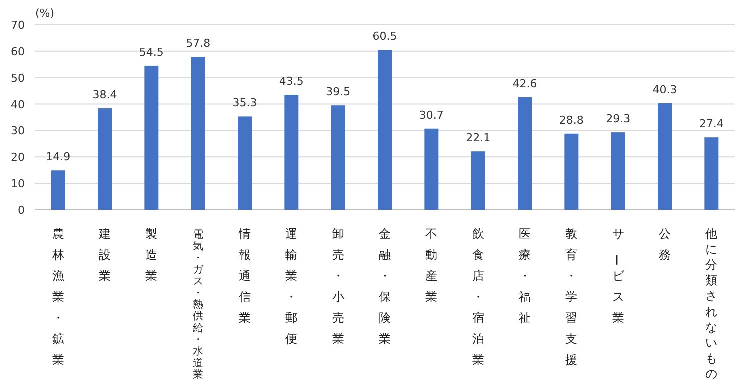 The image size is (750, 385). I want to click on data-label: 39.5, so click(338, 92).